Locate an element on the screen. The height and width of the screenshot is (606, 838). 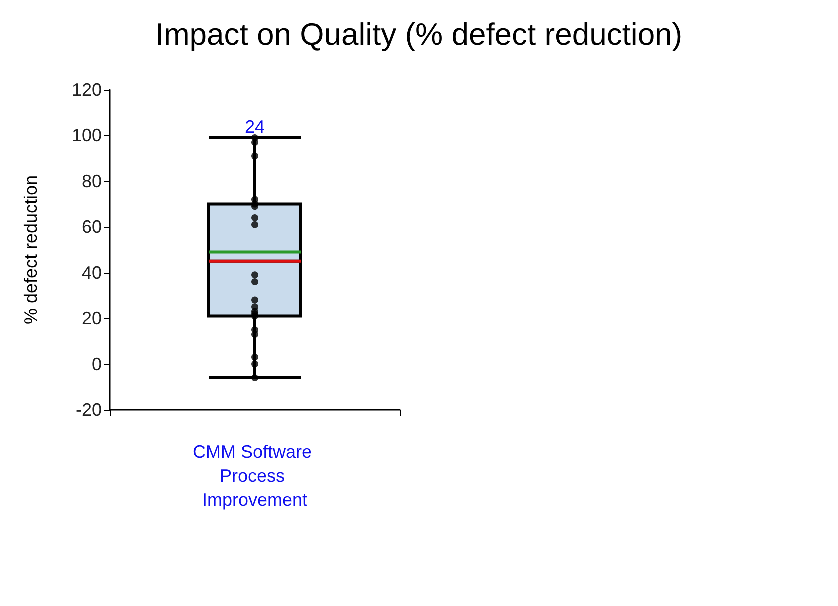
y-tick-label: 120 is located at coordinates (87, 90).